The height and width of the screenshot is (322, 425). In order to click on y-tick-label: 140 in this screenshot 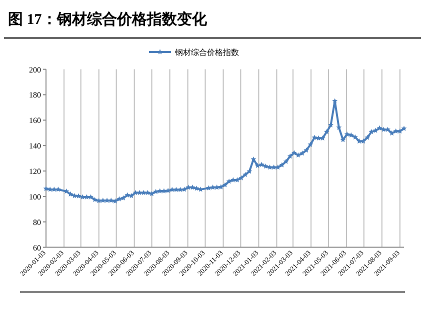, I will do `click(35, 146)`.